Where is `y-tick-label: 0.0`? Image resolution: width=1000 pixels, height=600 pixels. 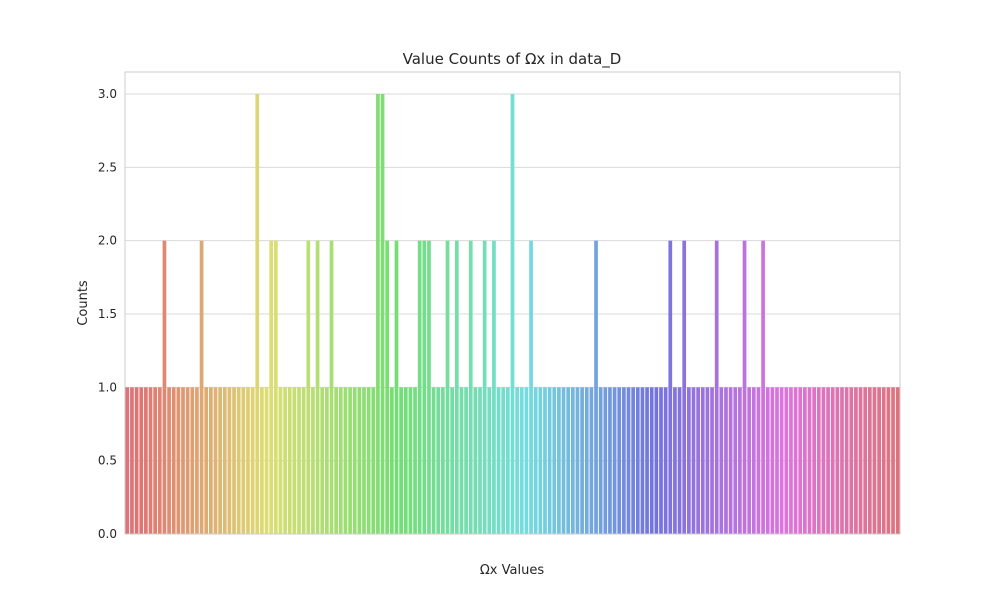 y-tick-label: 0.0 is located at coordinates (107, 534).